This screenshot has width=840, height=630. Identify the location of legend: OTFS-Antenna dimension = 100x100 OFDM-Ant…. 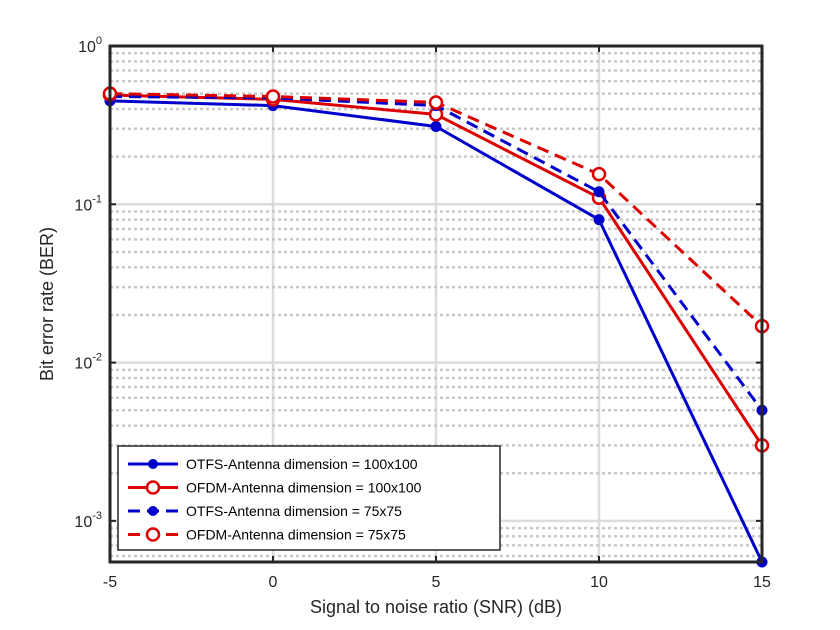
(309, 498).